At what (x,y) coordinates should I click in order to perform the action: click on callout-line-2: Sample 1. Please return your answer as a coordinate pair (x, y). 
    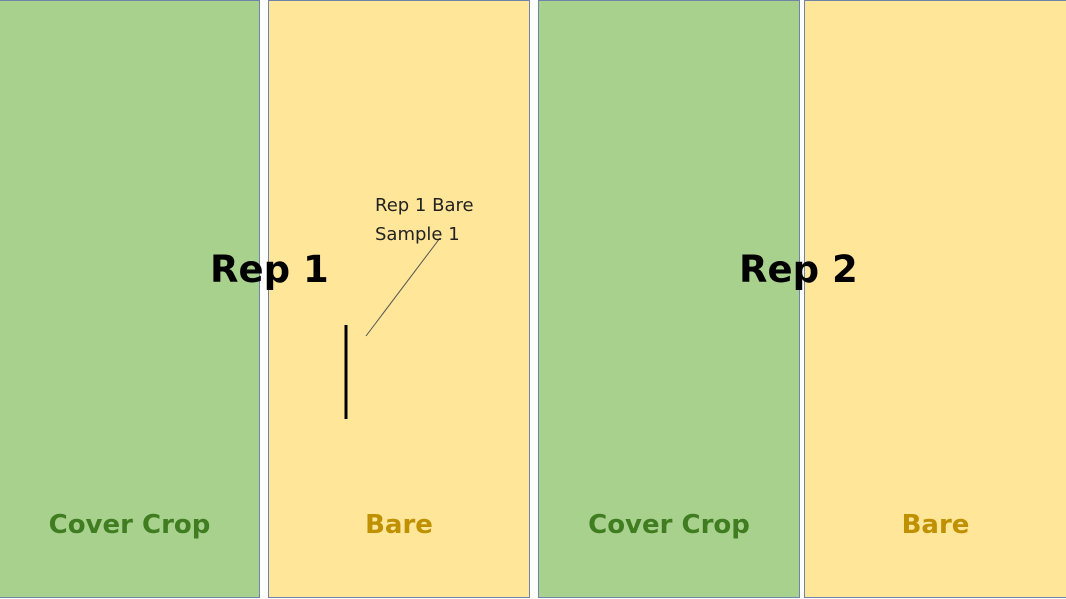
    Looking at the image, I should click on (417, 234).